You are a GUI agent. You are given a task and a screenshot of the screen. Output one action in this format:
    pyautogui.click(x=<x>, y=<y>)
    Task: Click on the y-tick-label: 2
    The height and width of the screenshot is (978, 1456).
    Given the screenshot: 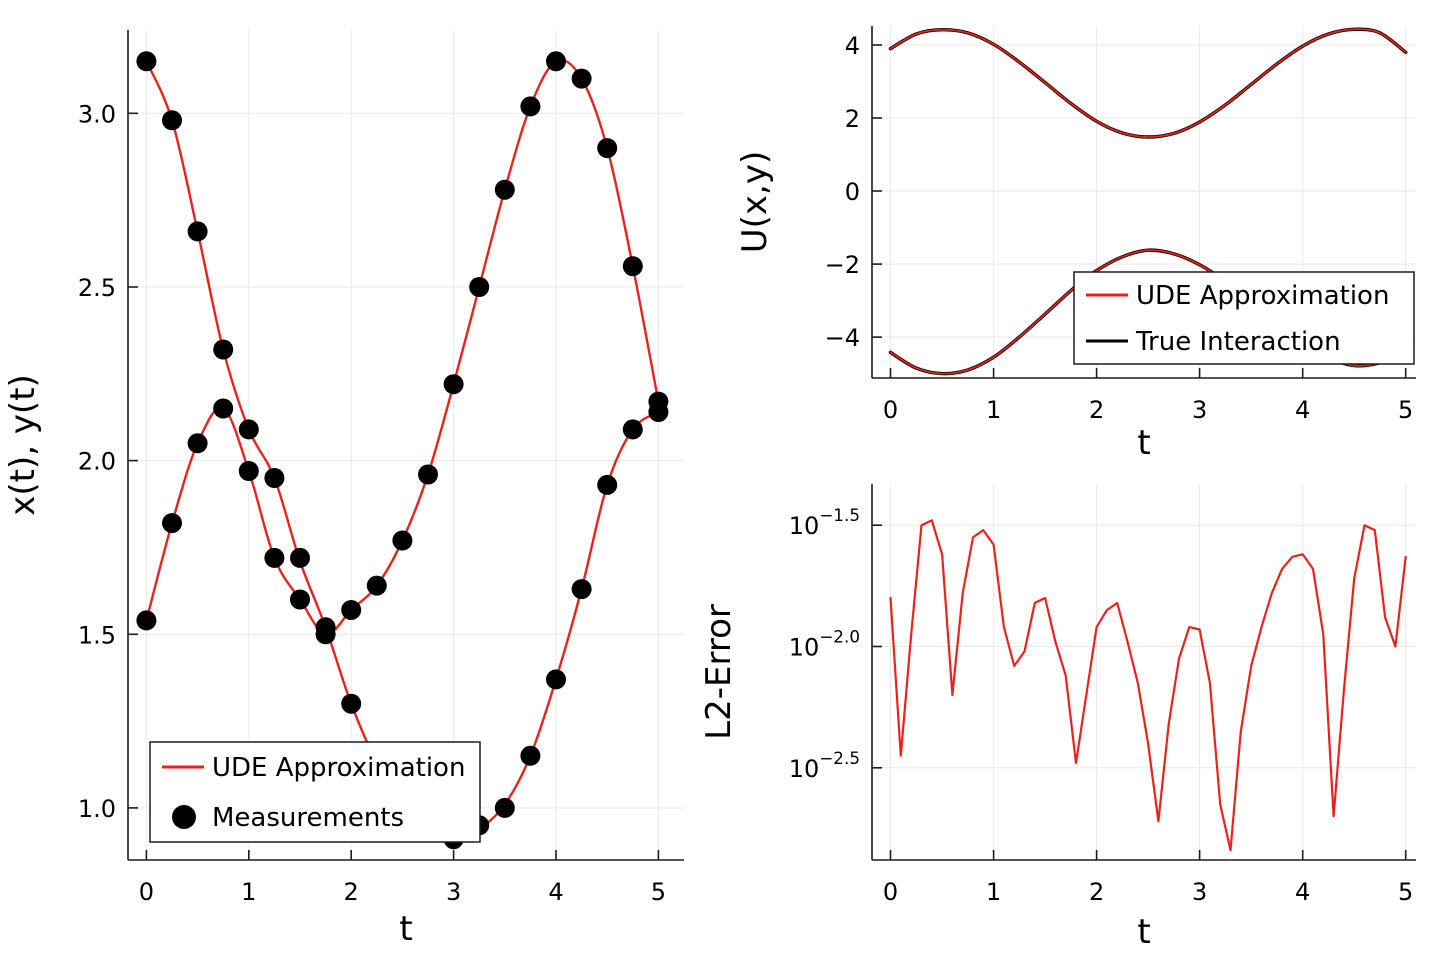 What is the action you would take?
    pyautogui.click(x=852, y=119)
    